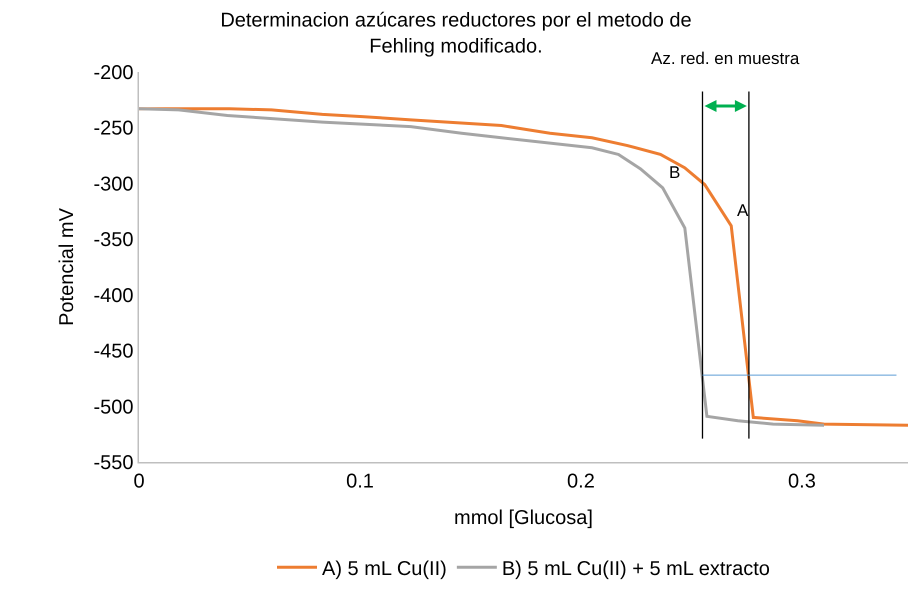  I want to click on legend-label: B) 5 mL Cu(II) + 5 mL extracto, so click(636, 569).